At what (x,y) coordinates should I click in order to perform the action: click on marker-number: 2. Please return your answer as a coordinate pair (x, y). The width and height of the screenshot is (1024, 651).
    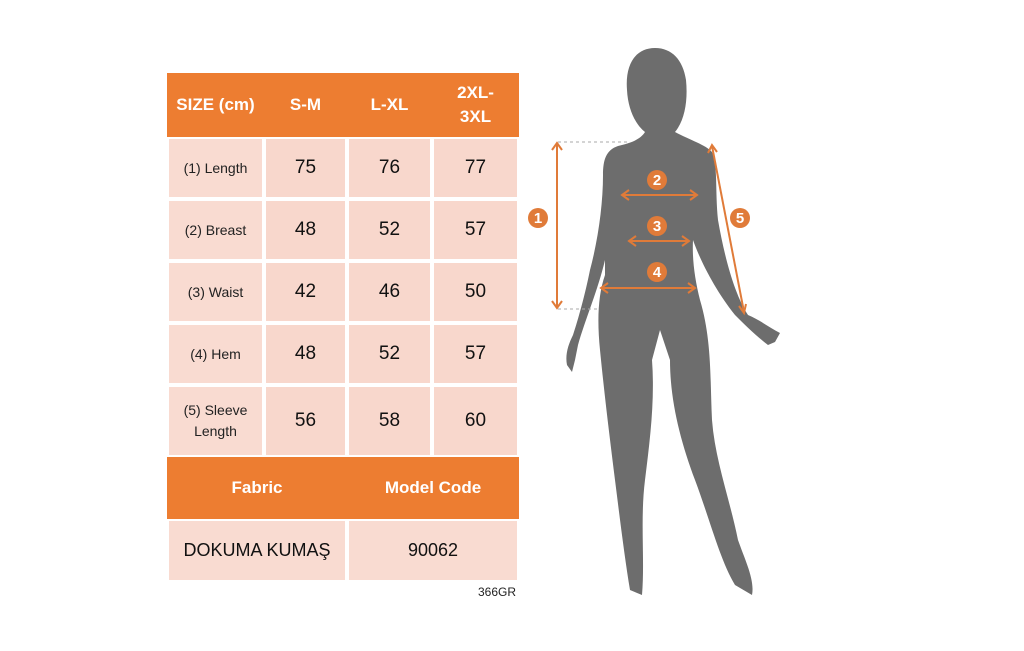
    Looking at the image, I should click on (657, 180).